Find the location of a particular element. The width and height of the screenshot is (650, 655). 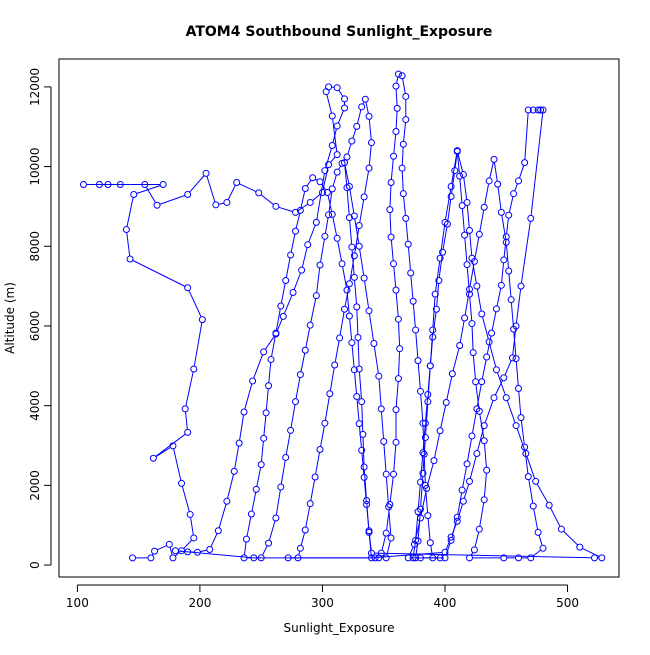

x-tick-label: 300 is located at coordinates (322, 603).